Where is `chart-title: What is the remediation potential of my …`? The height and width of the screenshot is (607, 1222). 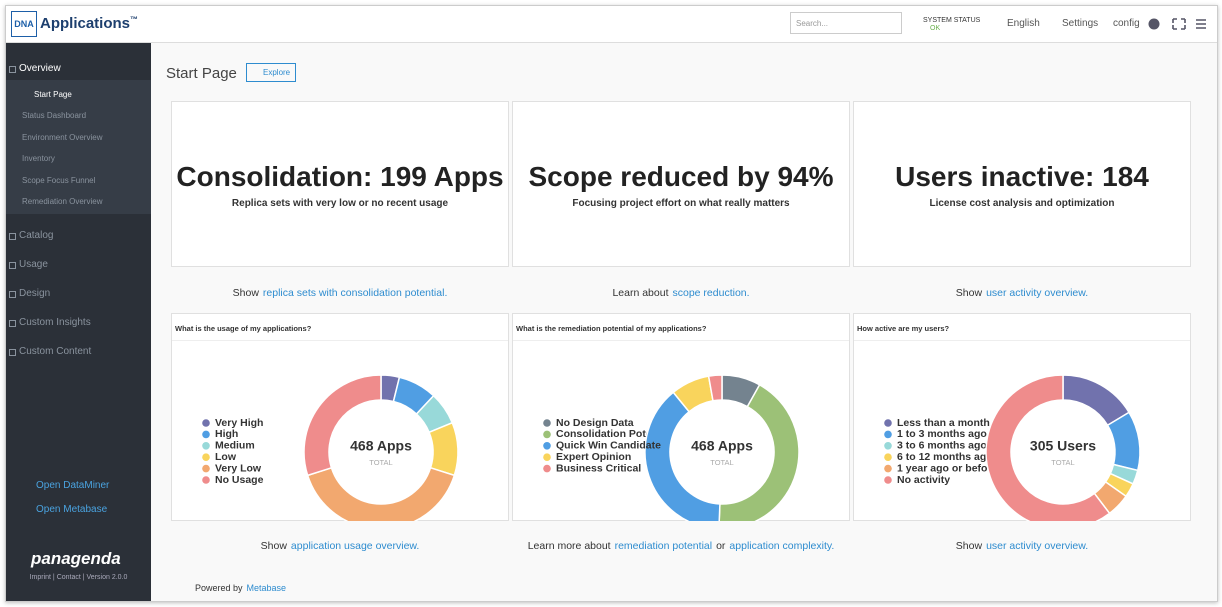 chart-title: What is the remediation potential of my … is located at coordinates (611, 328).